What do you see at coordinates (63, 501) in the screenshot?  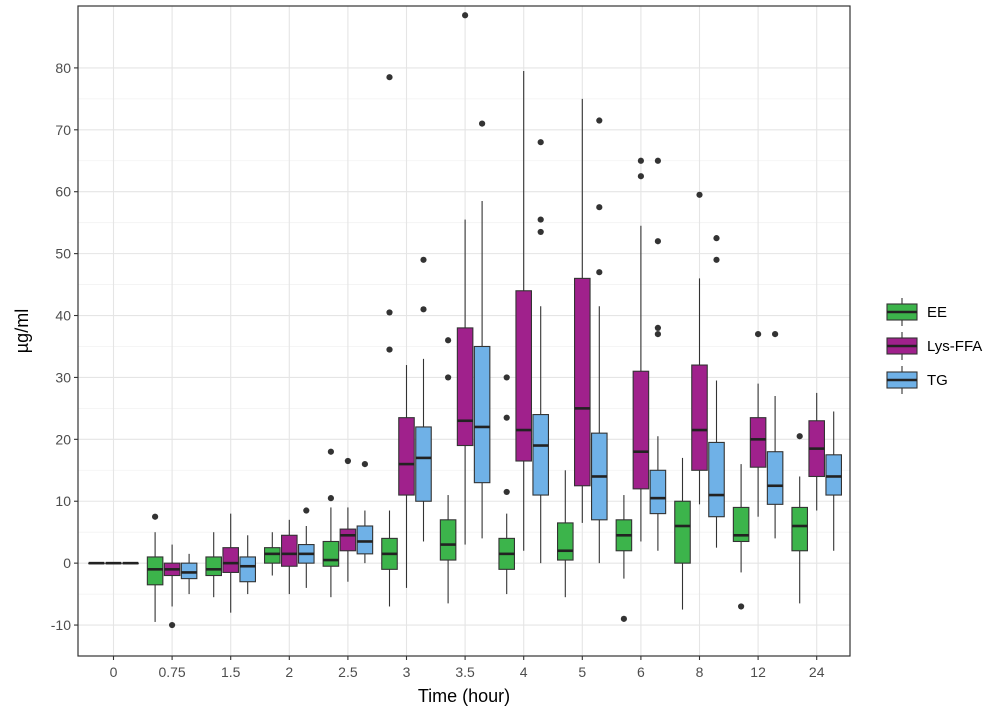 I see `y-tick-label: 10` at bounding box center [63, 501].